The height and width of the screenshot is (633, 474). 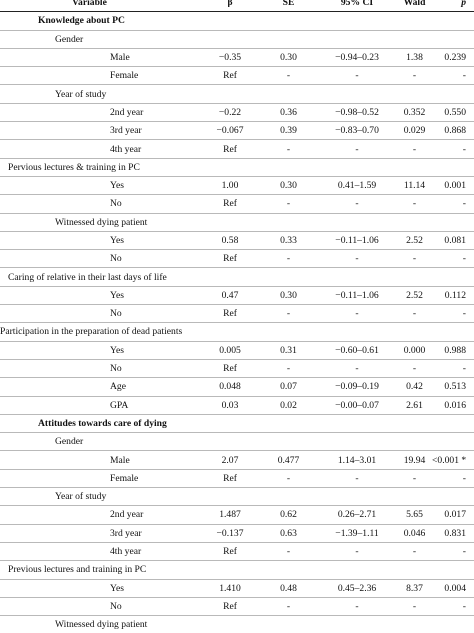 What do you see at coordinates (357, 204) in the screenshot?
I see `ci-cell: -` at bounding box center [357, 204].